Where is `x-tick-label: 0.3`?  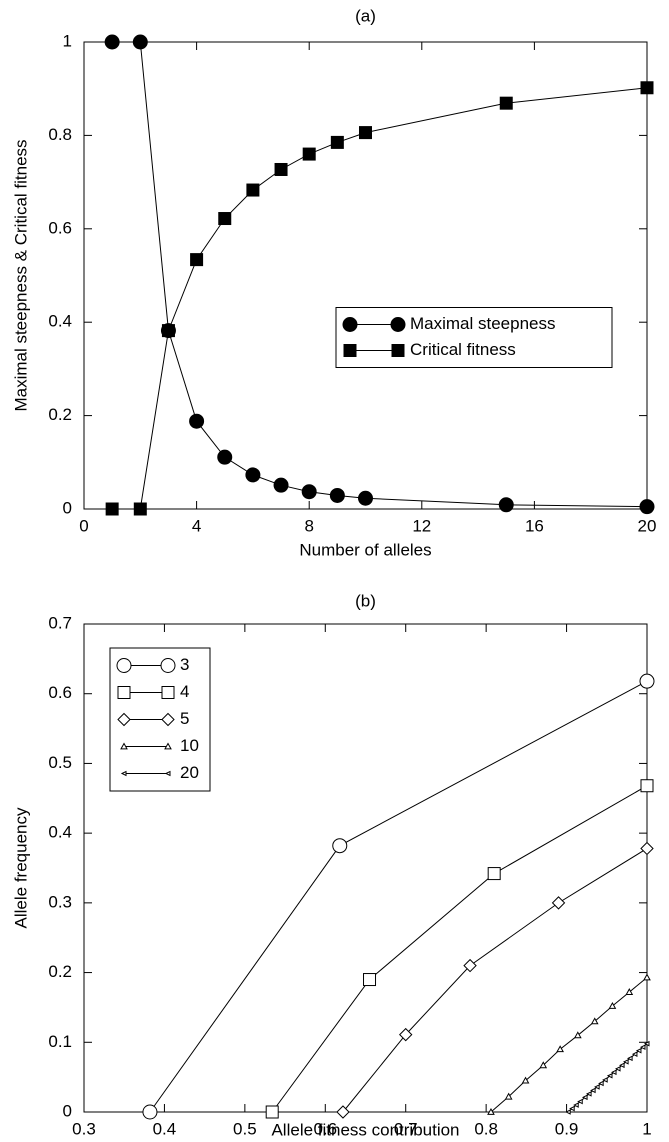 x-tick-label: 0.3 is located at coordinates (84, 1128).